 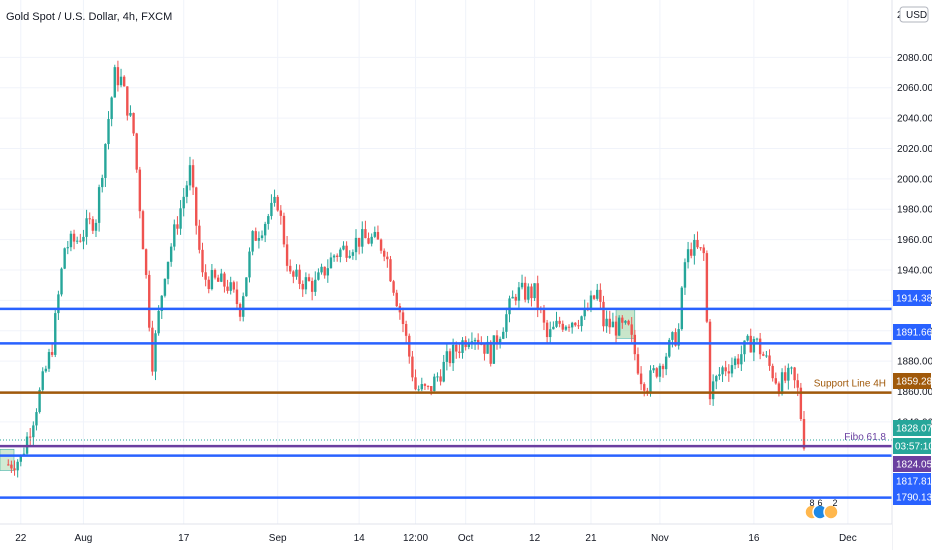 What do you see at coordinates (914, 382) in the screenshot?
I see `price-label: 1859.28` at bounding box center [914, 382].